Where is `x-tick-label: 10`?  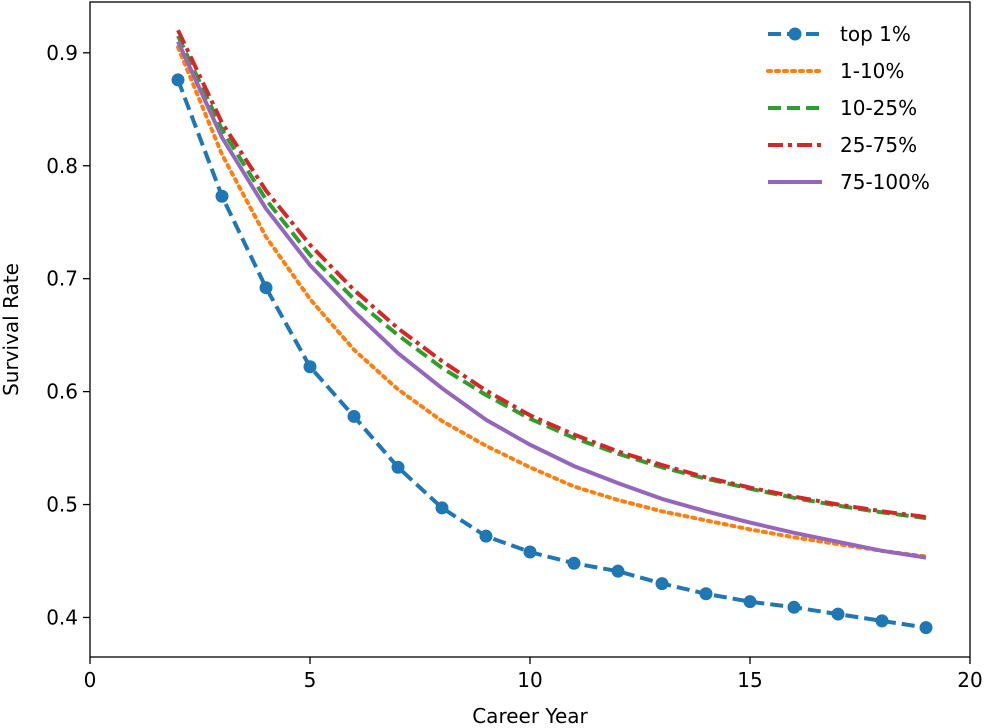
x-tick-label: 10 is located at coordinates (529, 680).